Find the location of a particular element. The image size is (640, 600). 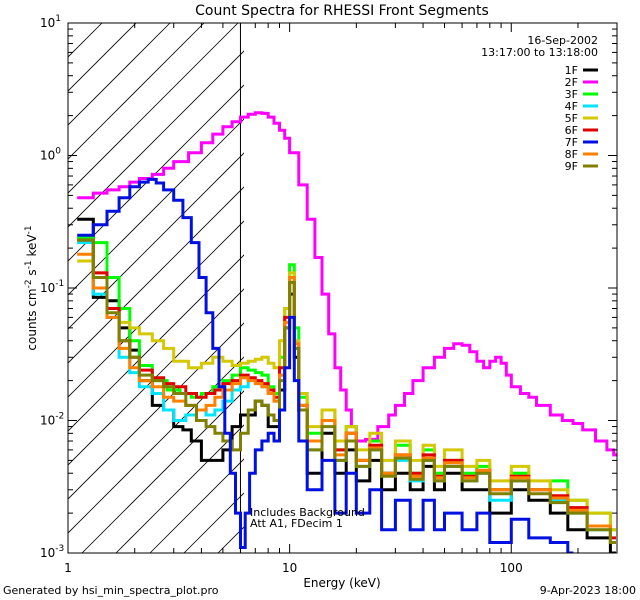

y-tick-label: 10¹ is located at coordinates (50, 22).